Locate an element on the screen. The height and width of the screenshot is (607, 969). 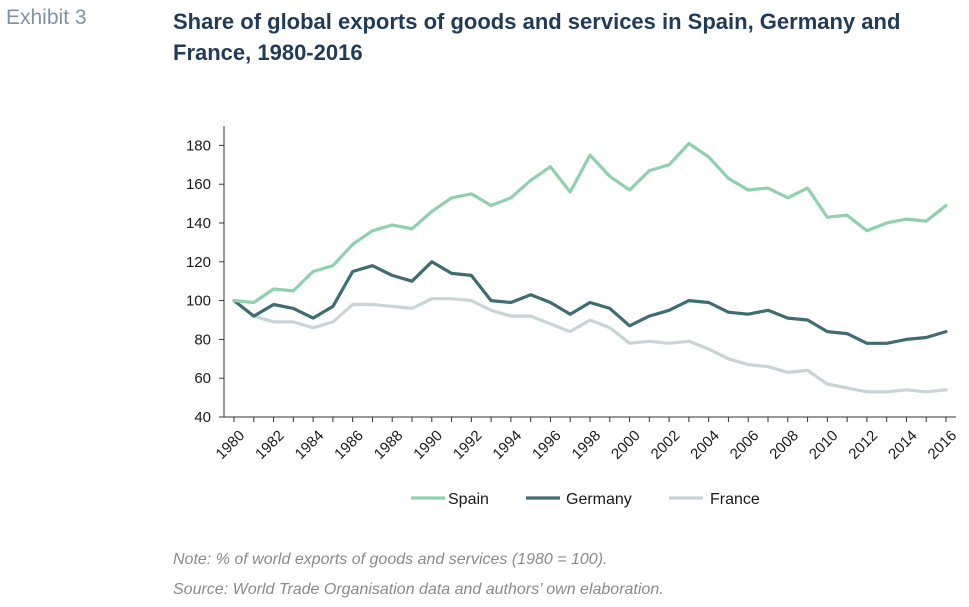
legend-label-france: France is located at coordinates (735, 499).